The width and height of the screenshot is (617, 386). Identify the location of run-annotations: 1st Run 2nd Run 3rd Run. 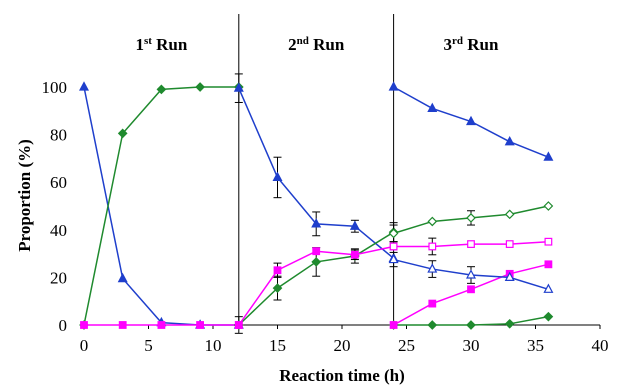
(317, 44).